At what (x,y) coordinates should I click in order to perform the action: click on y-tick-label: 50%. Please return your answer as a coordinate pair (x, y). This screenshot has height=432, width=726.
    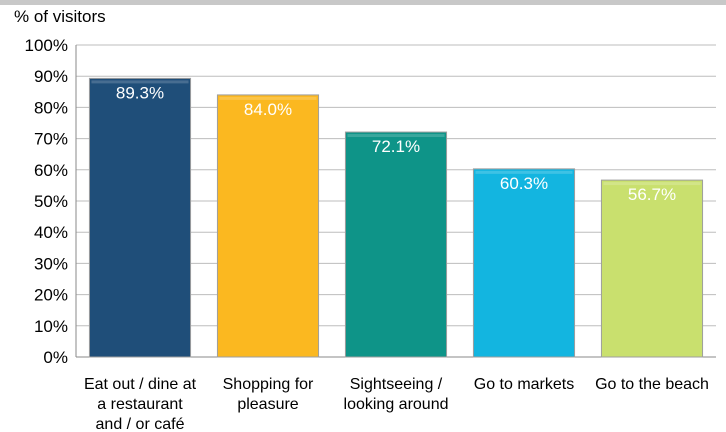
    Looking at the image, I should click on (51, 201).